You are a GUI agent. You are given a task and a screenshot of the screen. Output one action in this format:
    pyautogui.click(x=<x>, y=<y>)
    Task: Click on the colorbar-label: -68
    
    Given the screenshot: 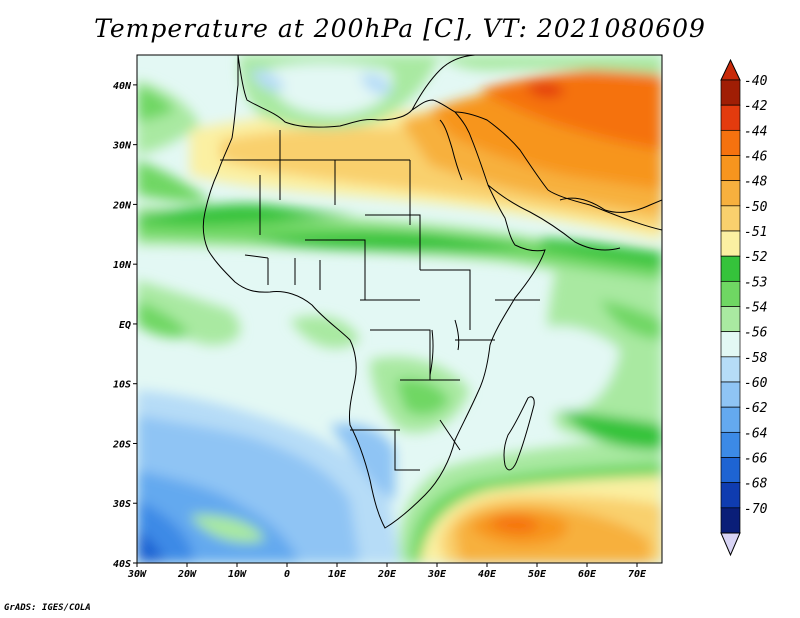 What is the action you would take?
    pyautogui.click(x=756, y=484)
    